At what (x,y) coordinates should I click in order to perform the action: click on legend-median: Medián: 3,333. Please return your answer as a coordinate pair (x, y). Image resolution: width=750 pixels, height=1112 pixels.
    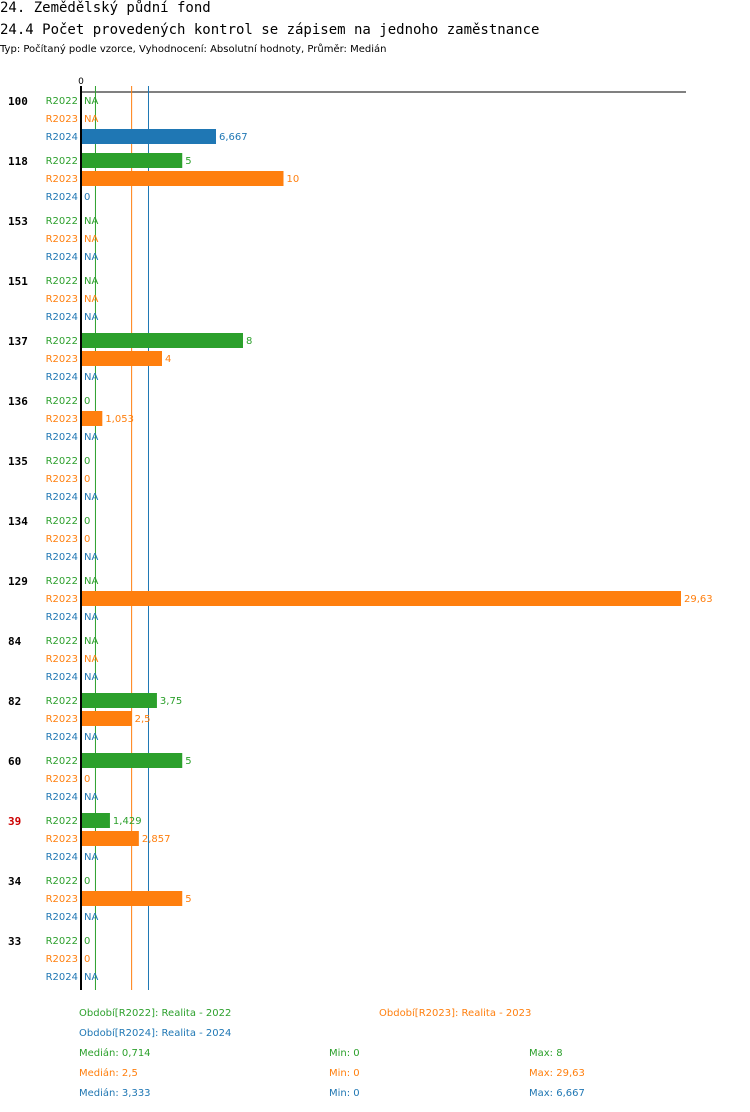
    Looking at the image, I should click on (115, 1093).